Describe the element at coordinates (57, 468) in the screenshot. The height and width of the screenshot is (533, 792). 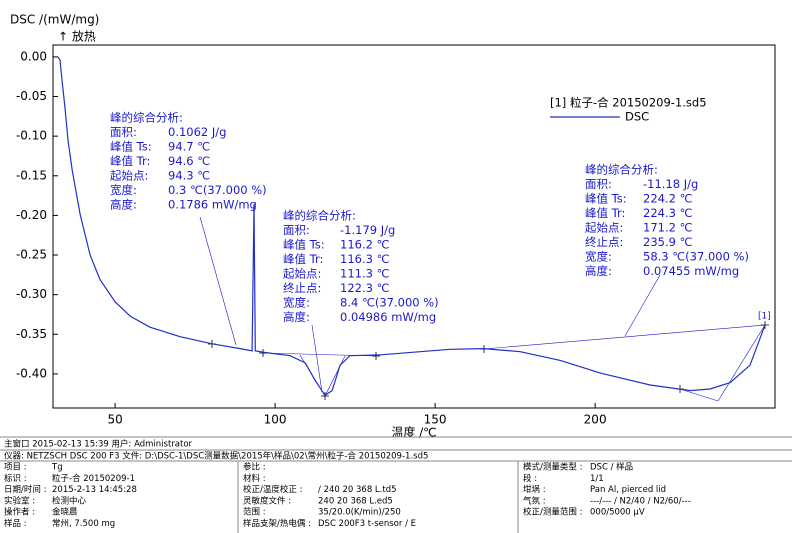
I see `info-value: Tg` at that location.